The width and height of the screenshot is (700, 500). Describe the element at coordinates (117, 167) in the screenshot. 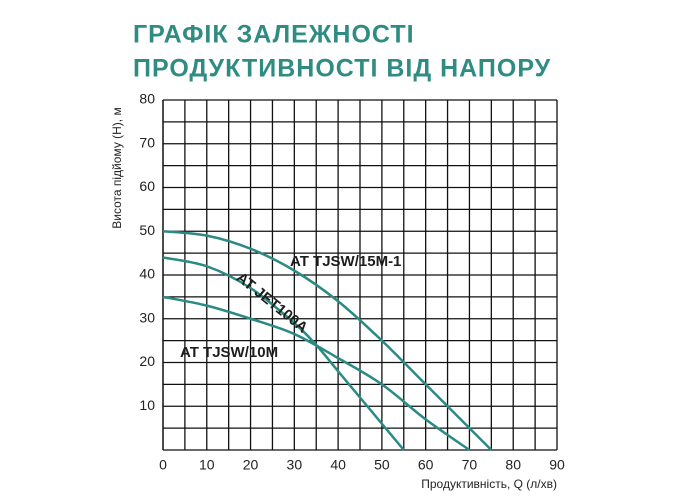

I see `y-axis-label: Висота підйому (H), м` at that location.